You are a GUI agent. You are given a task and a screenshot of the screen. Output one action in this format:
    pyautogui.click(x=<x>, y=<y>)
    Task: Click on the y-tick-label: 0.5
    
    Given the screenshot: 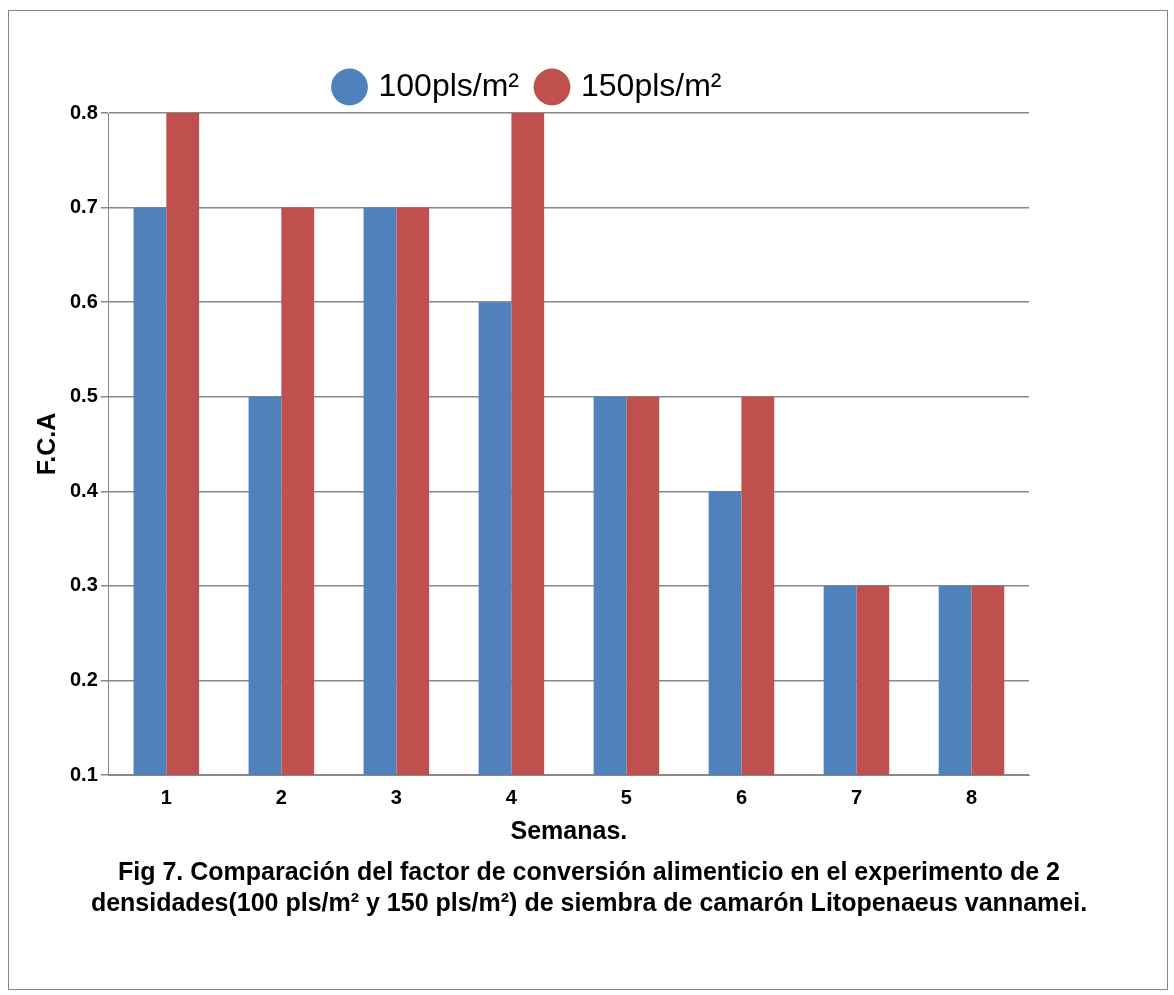 What is the action you would take?
    pyautogui.click(x=83, y=395)
    